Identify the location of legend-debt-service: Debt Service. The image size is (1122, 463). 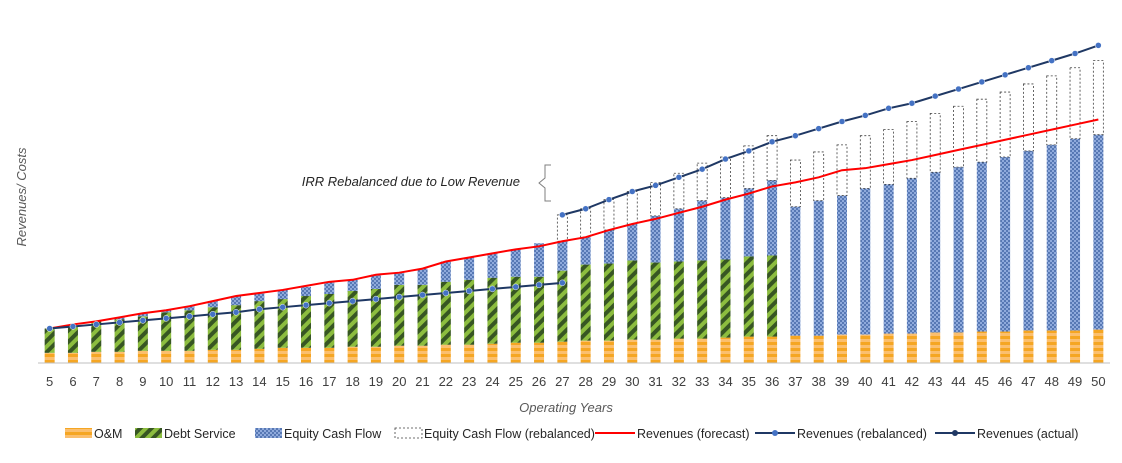
(185, 434).